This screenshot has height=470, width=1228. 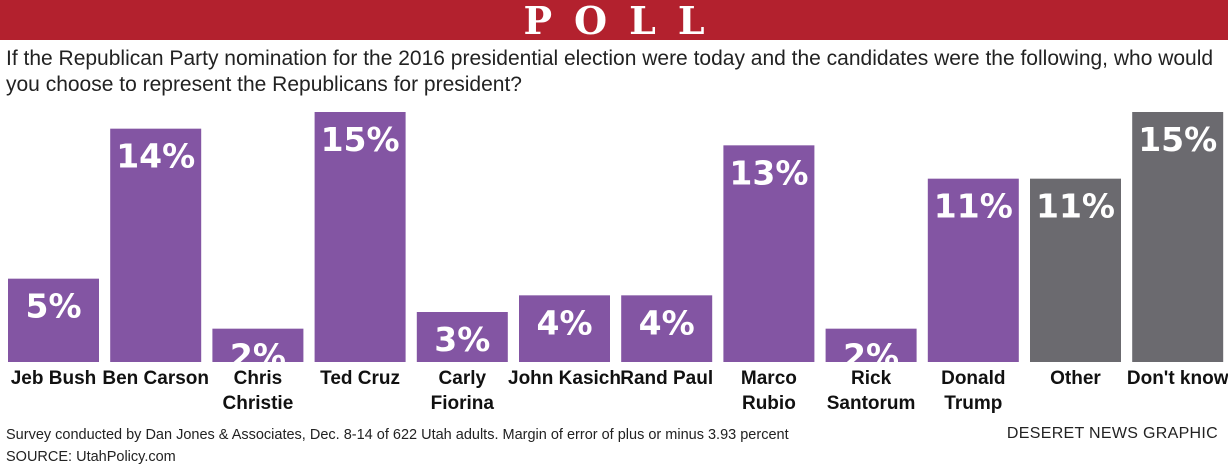 What do you see at coordinates (768, 172) in the screenshot?
I see `bar-value-label: 13%` at bounding box center [768, 172].